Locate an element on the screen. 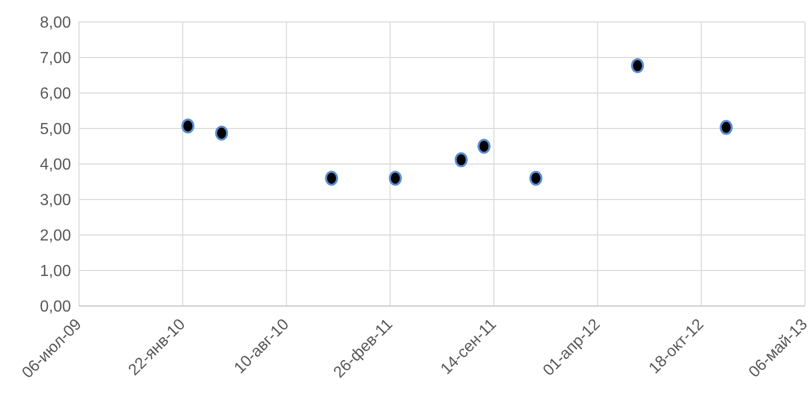  y-tick-label: 7,00 is located at coordinates (56, 59).